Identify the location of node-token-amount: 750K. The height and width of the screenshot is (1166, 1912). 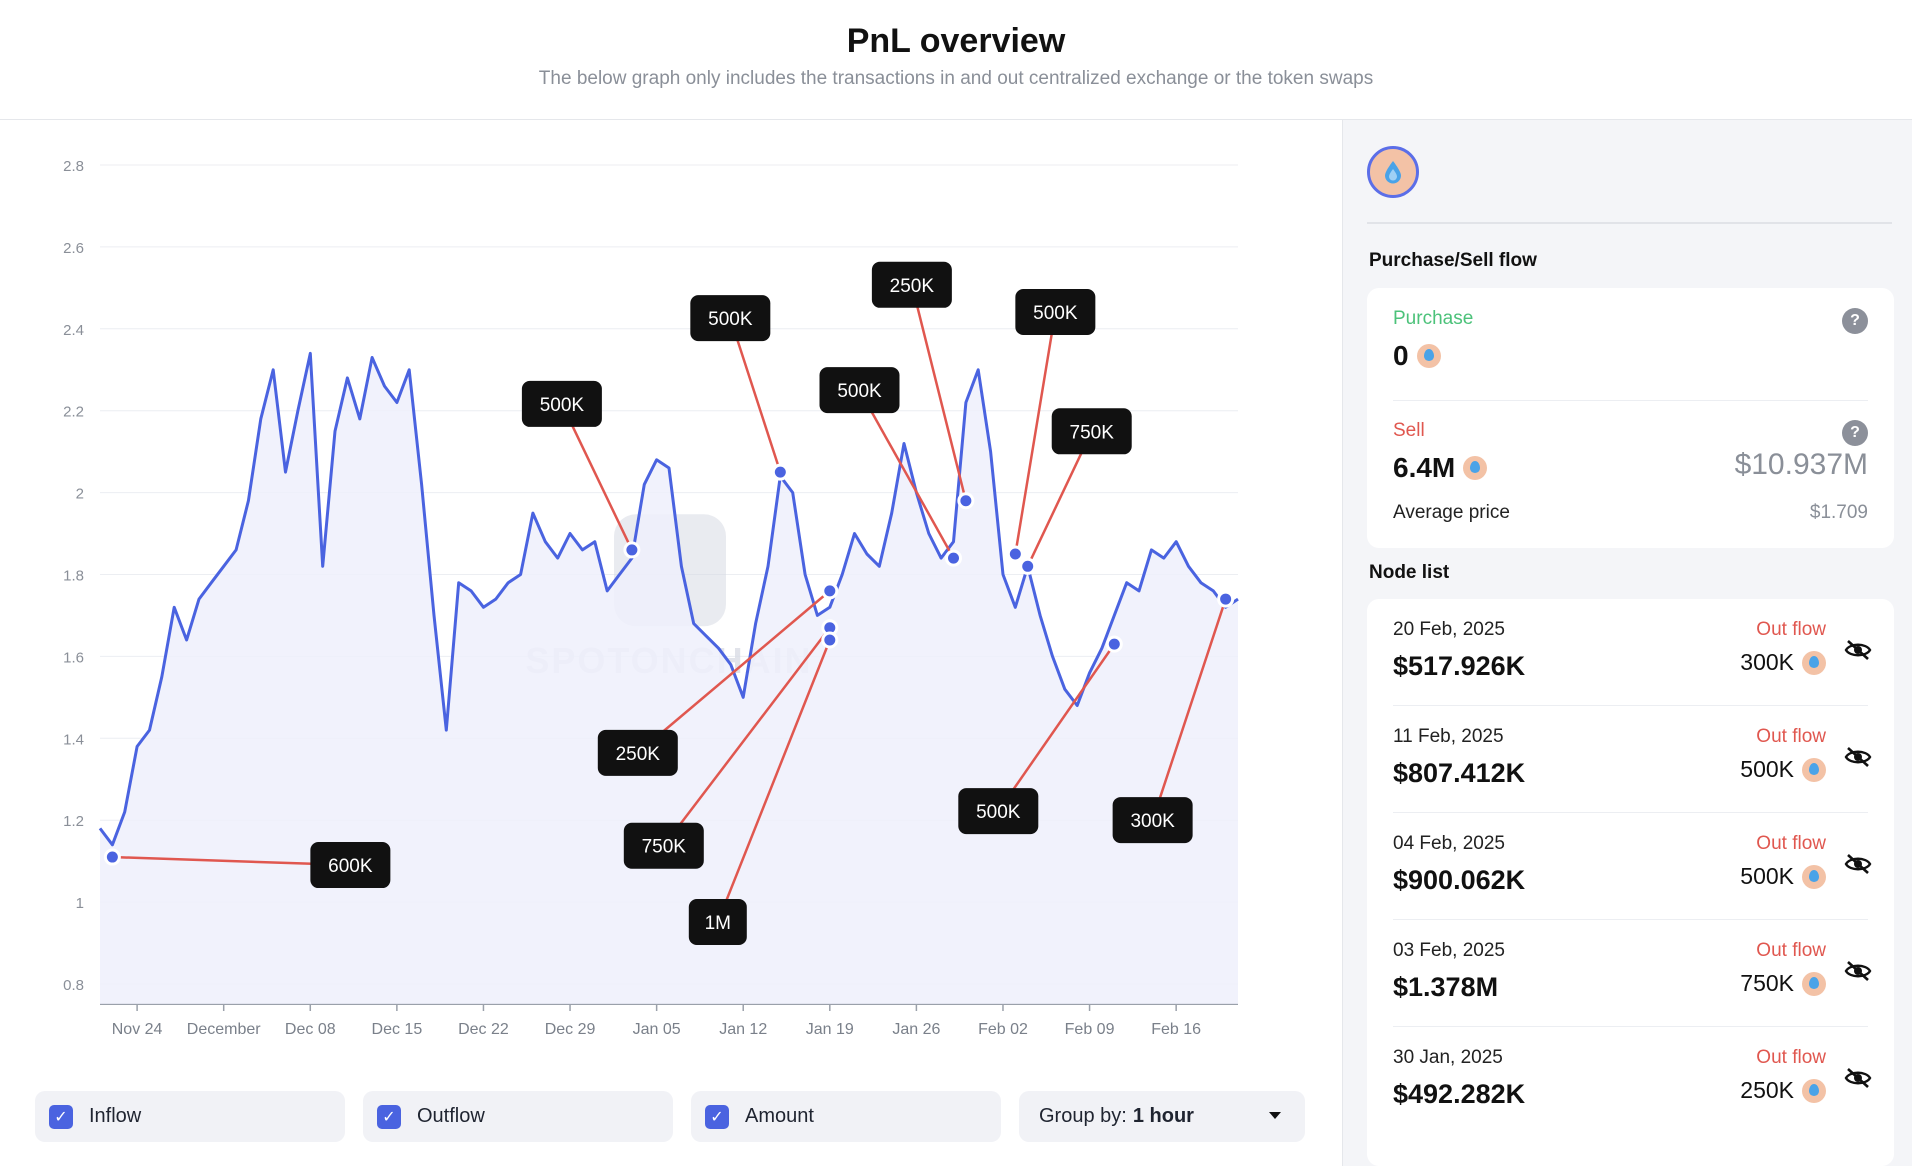
(1783, 983).